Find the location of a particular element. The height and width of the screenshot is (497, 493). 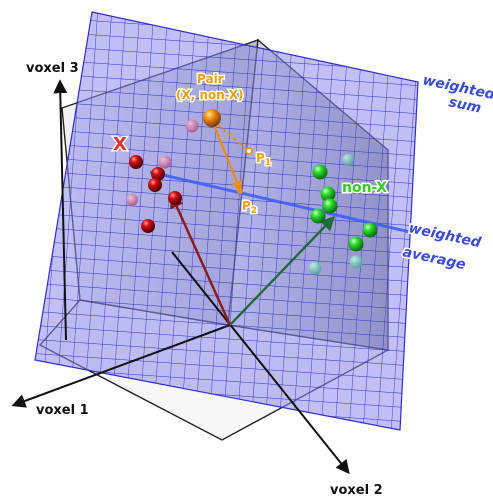

axis-label-voxel-1: voxel 1 is located at coordinates (62, 410).